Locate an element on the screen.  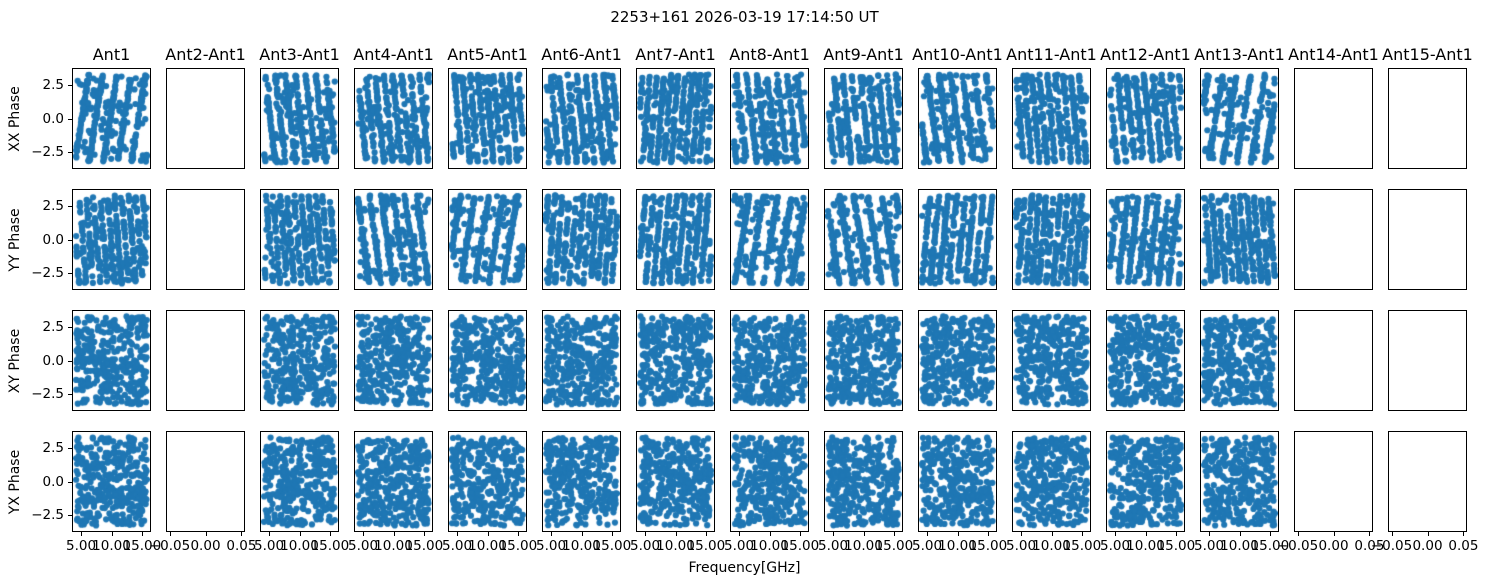
row-label-yx-phase: YX Phase is located at coordinates (15, 481).